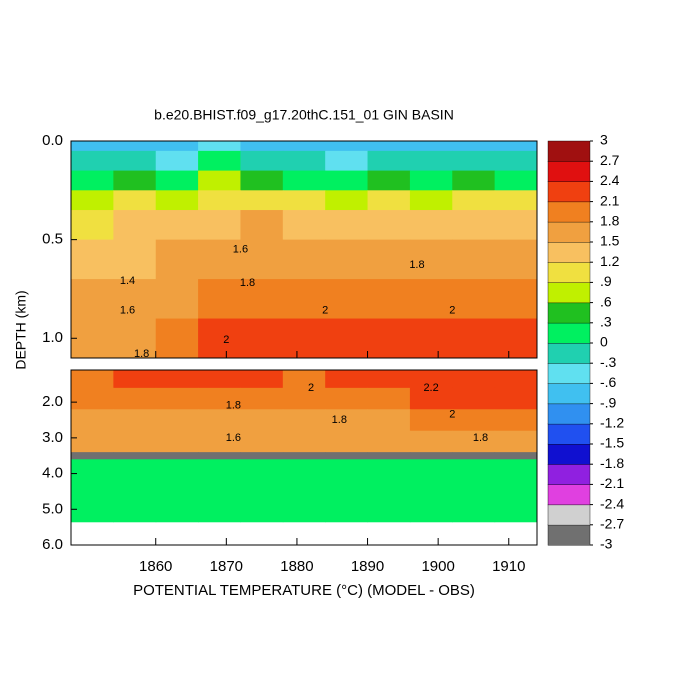 The image size is (700, 700). What do you see at coordinates (52, 544) in the screenshot?
I see `y-tick-label: 6.0` at bounding box center [52, 544].